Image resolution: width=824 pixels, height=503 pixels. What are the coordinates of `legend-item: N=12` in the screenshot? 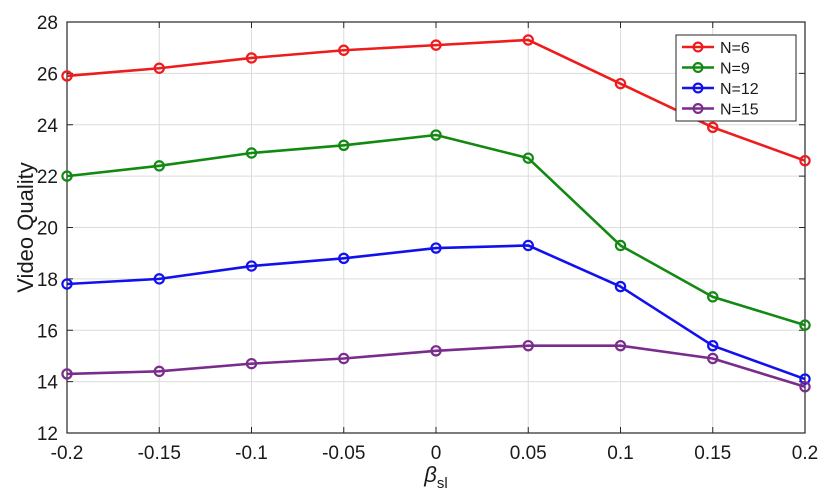 It's located at (720, 89).